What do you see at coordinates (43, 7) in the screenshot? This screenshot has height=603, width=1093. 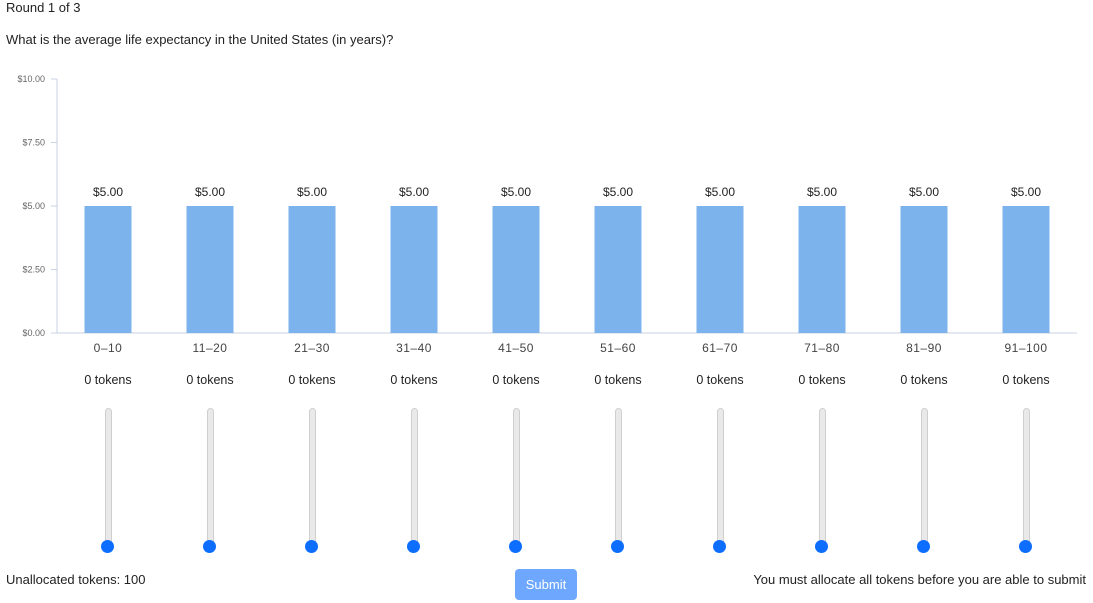 I see `round-label: Round 1 of 3` at bounding box center [43, 7].